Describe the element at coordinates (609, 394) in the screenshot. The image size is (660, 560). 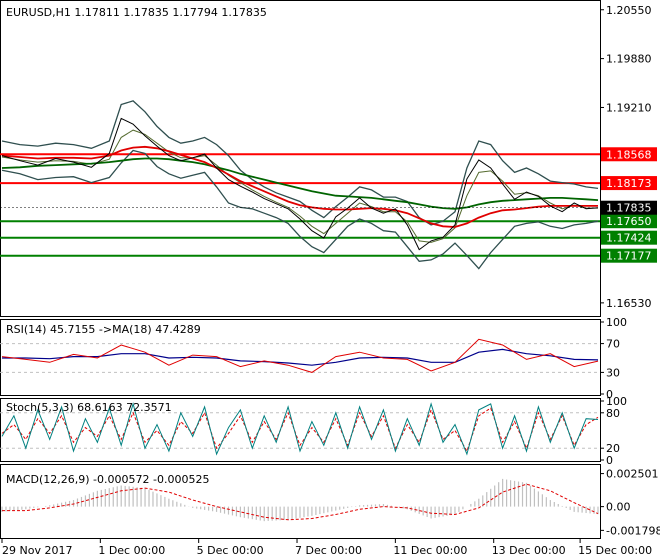
I see `rsi-axis-tick-label: 0` at that location.